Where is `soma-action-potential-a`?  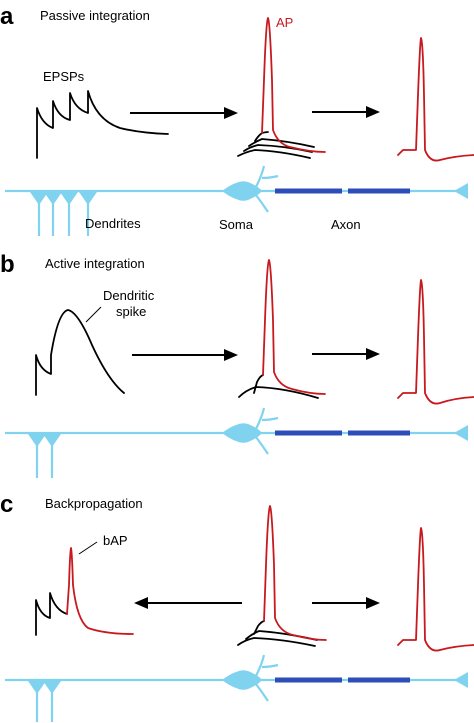 soma-action-potential-a is located at coordinates (293, 85).